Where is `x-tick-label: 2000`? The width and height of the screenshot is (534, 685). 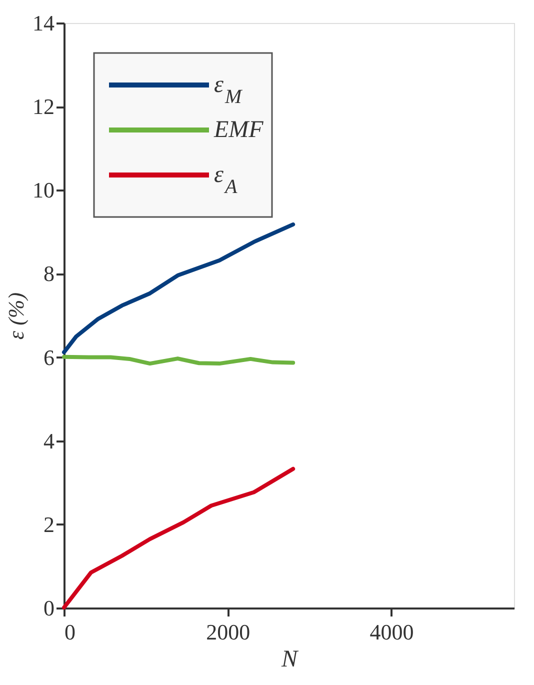 x-tick-label: 2000 is located at coordinates (228, 632).